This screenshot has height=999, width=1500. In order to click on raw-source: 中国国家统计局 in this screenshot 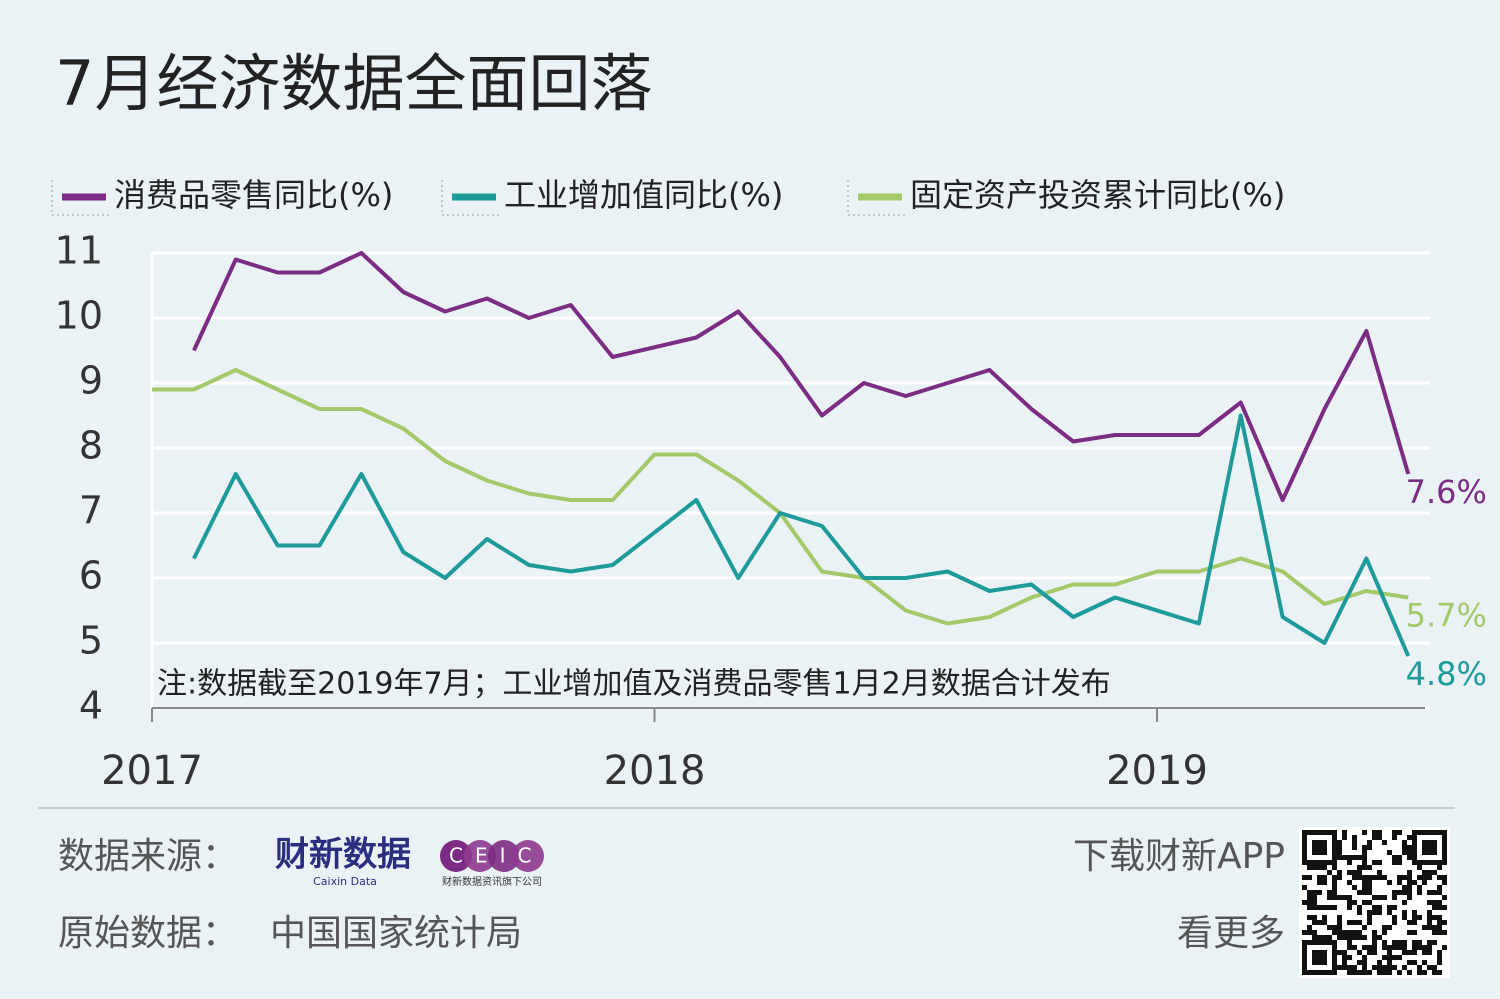, I will do `click(396, 933)`.